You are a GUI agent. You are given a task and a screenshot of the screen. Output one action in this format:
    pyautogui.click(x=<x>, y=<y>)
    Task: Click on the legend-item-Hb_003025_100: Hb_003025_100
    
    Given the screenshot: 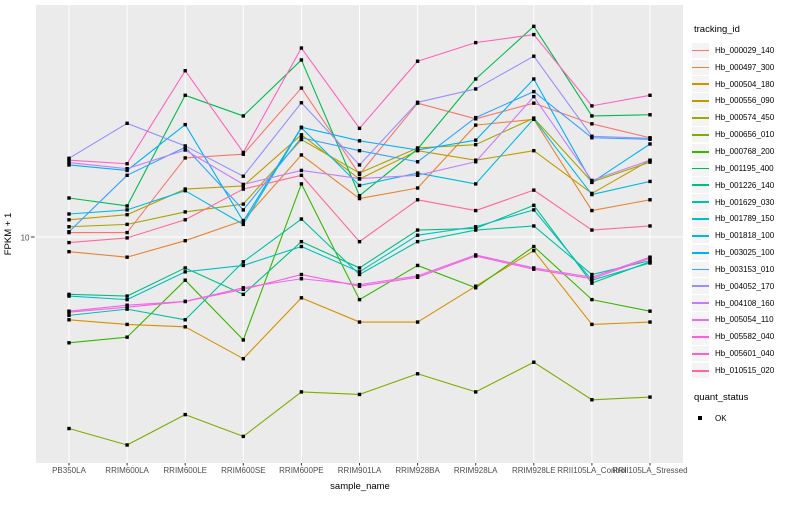 What is the action you would take?
    pyautogui.click(x=746, y=252)
    